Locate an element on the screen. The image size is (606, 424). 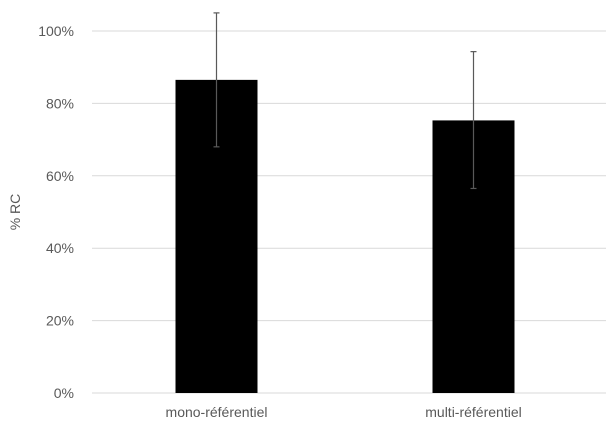
y-tick-label: 40% is located at coordinates (60, 248).